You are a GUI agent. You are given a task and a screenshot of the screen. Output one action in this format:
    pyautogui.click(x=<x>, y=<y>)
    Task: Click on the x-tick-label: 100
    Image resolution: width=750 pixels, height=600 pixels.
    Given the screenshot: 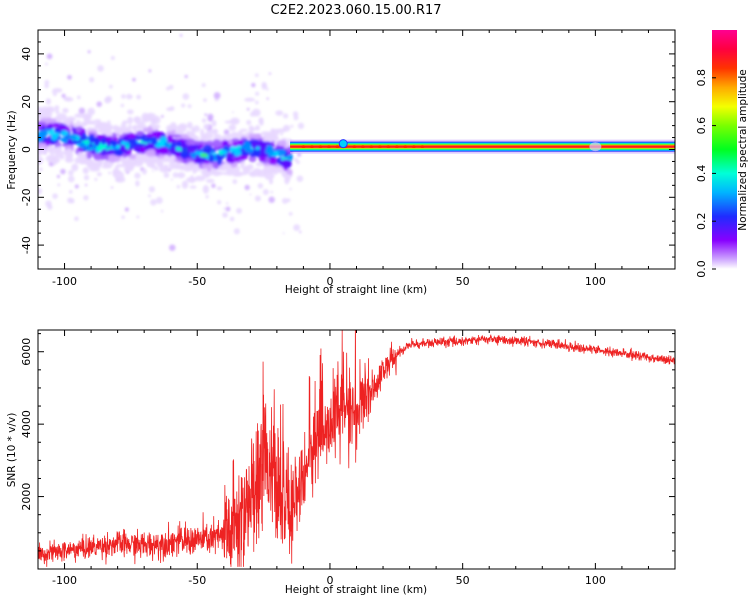 What is the action you would take?
    pyautogui.click(x=595, y=281)
    